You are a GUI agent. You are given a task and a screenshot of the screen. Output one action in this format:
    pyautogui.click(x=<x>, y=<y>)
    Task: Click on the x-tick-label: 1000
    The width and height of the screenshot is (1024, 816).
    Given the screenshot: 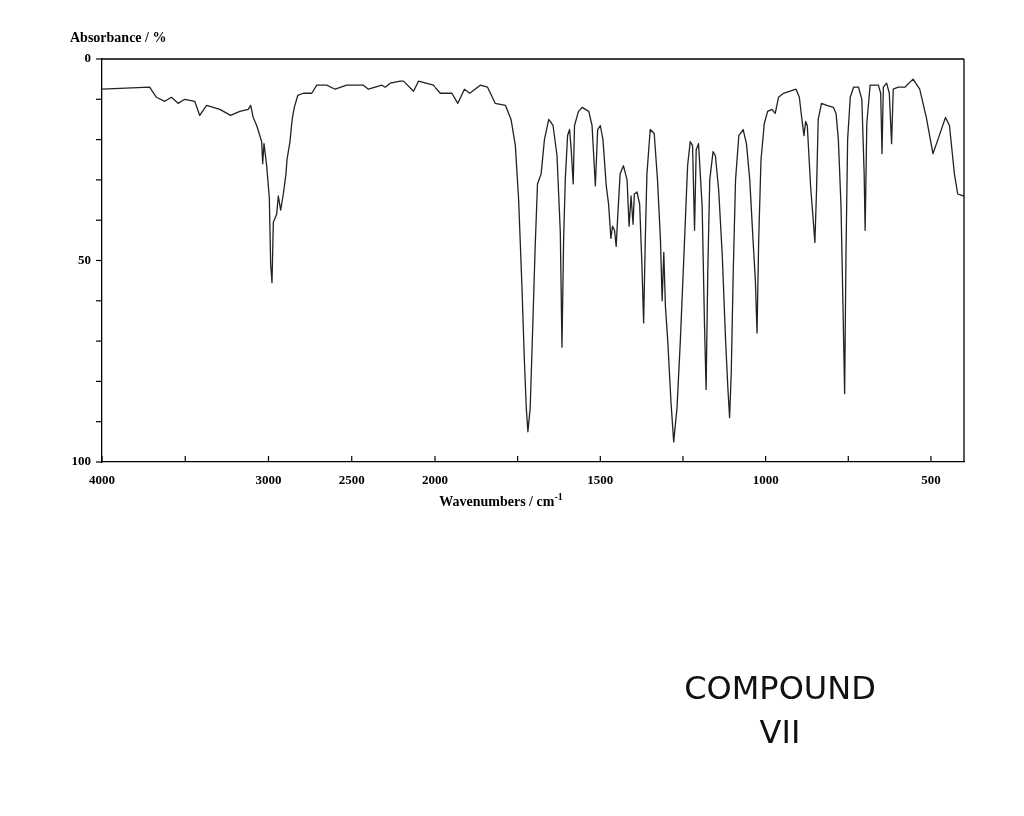 What is the action you would take?
    pyautogui.click(x=765, y=480)
    